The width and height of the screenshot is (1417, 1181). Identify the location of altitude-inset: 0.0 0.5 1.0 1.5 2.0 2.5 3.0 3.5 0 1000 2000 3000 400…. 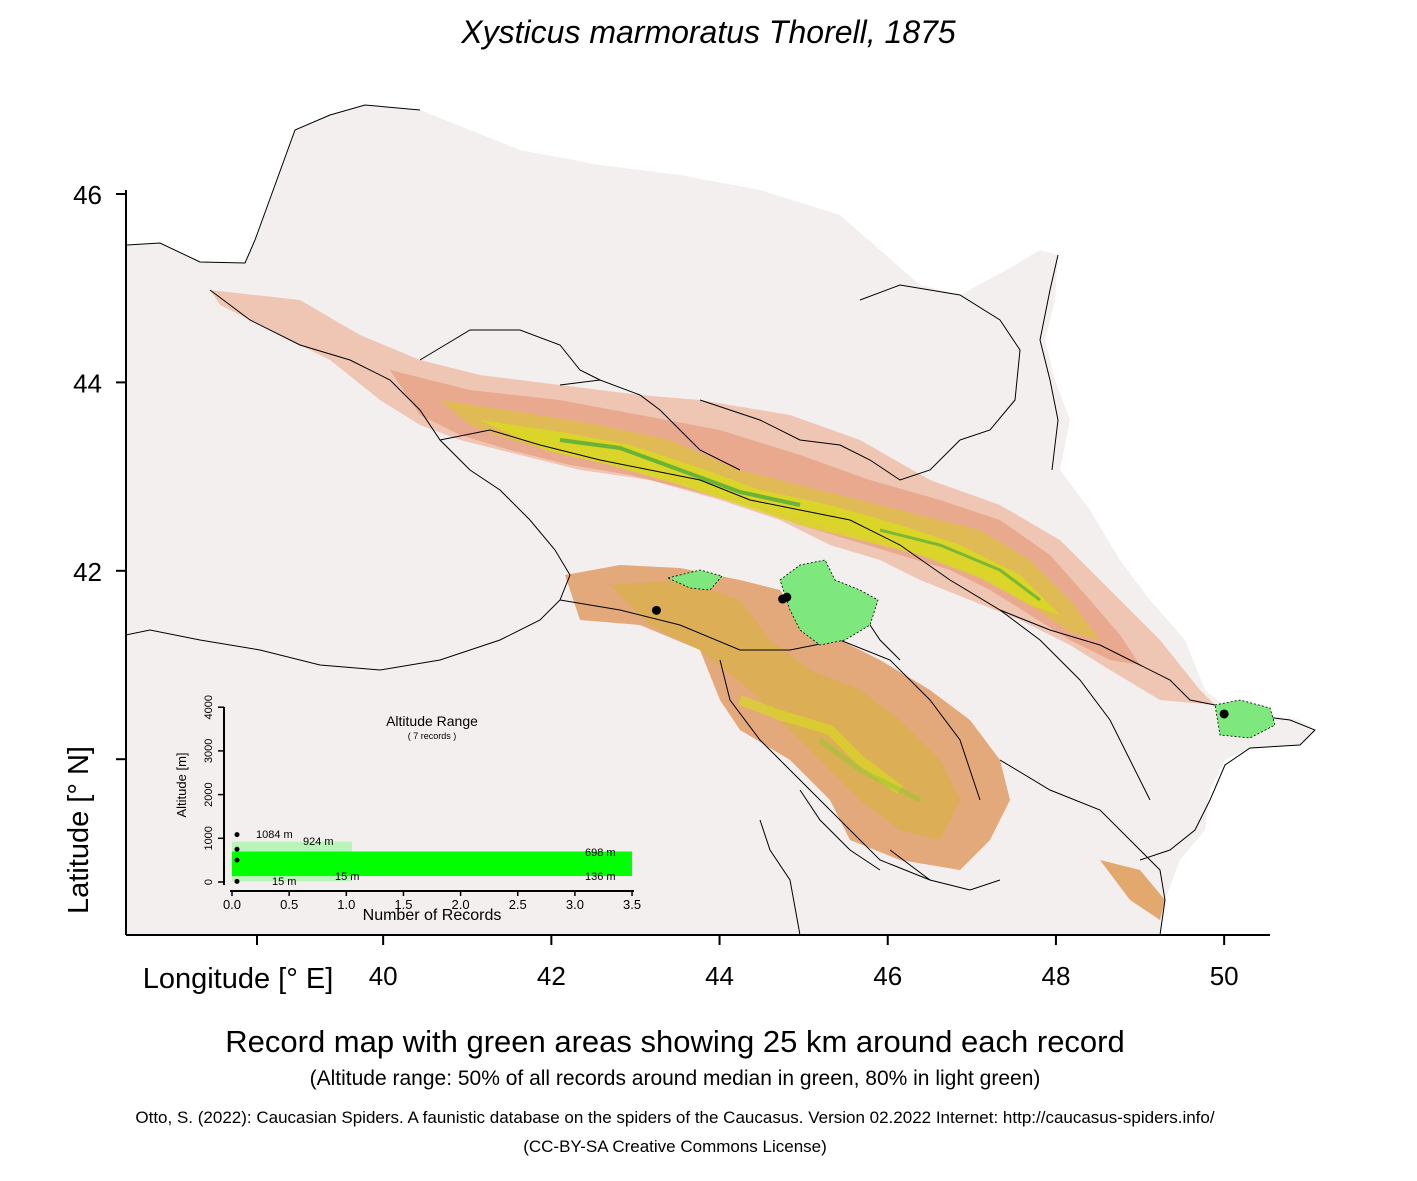
(407, 809).